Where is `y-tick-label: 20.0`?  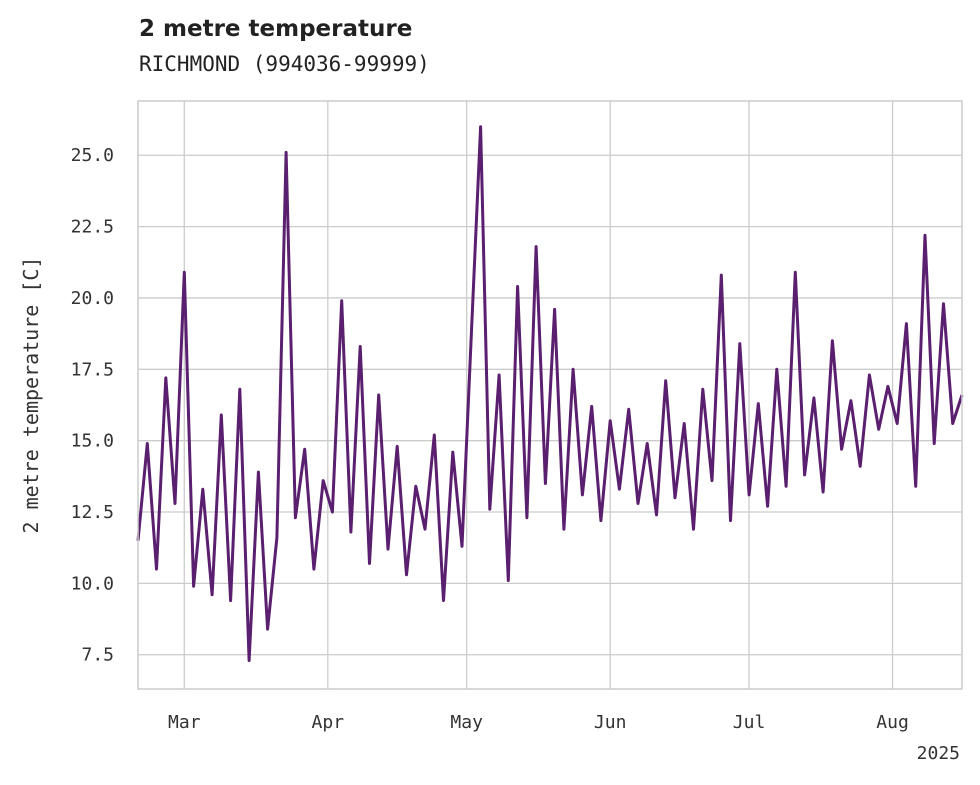
y-tick-label: 20.0 is located at coordinates (92, 298).